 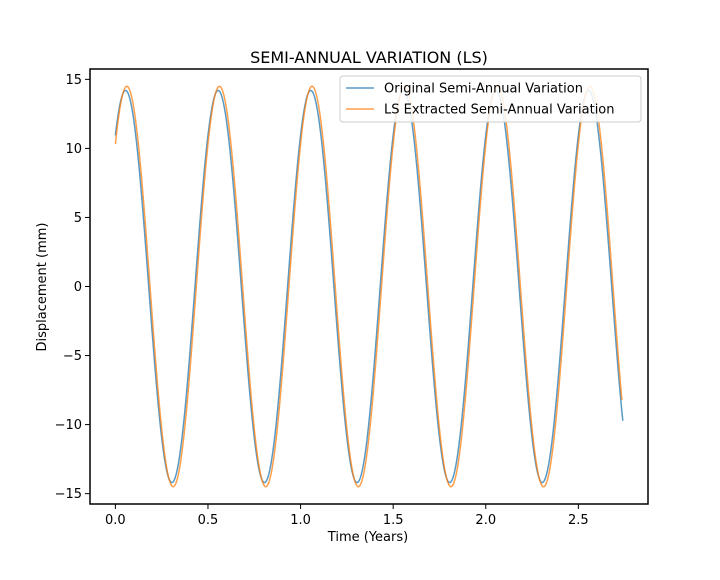 I want to click on y-tick-label: 0, so click(x=78, y=287).